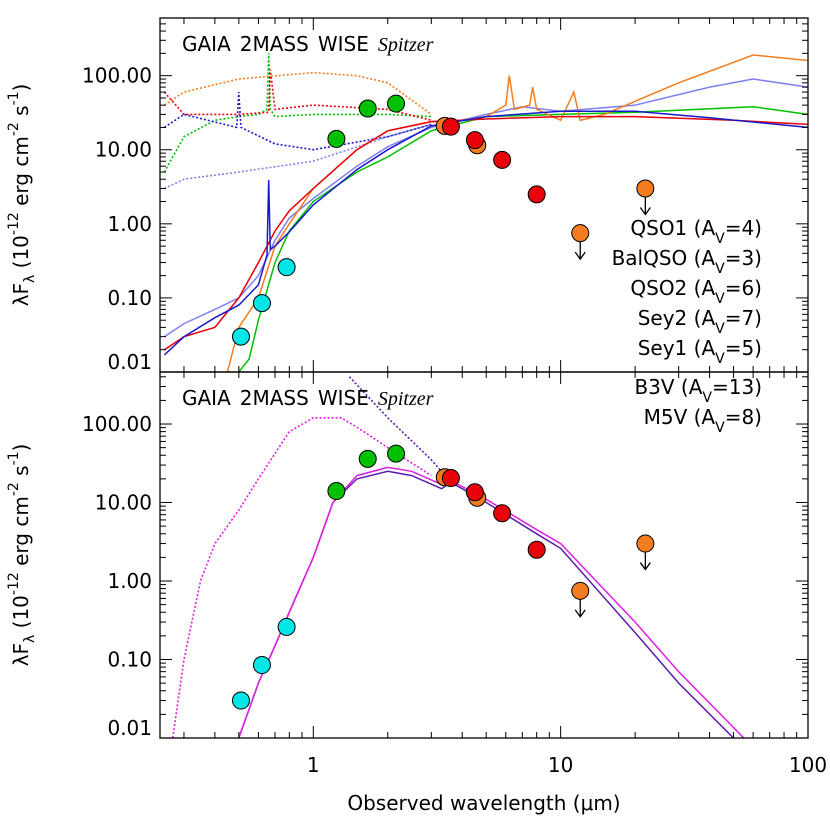 The image size is (830, 830). What do you see at coordinates (14, 458) in the screenshot?
I see `superscript: -1` at bounding box center [14, 458].